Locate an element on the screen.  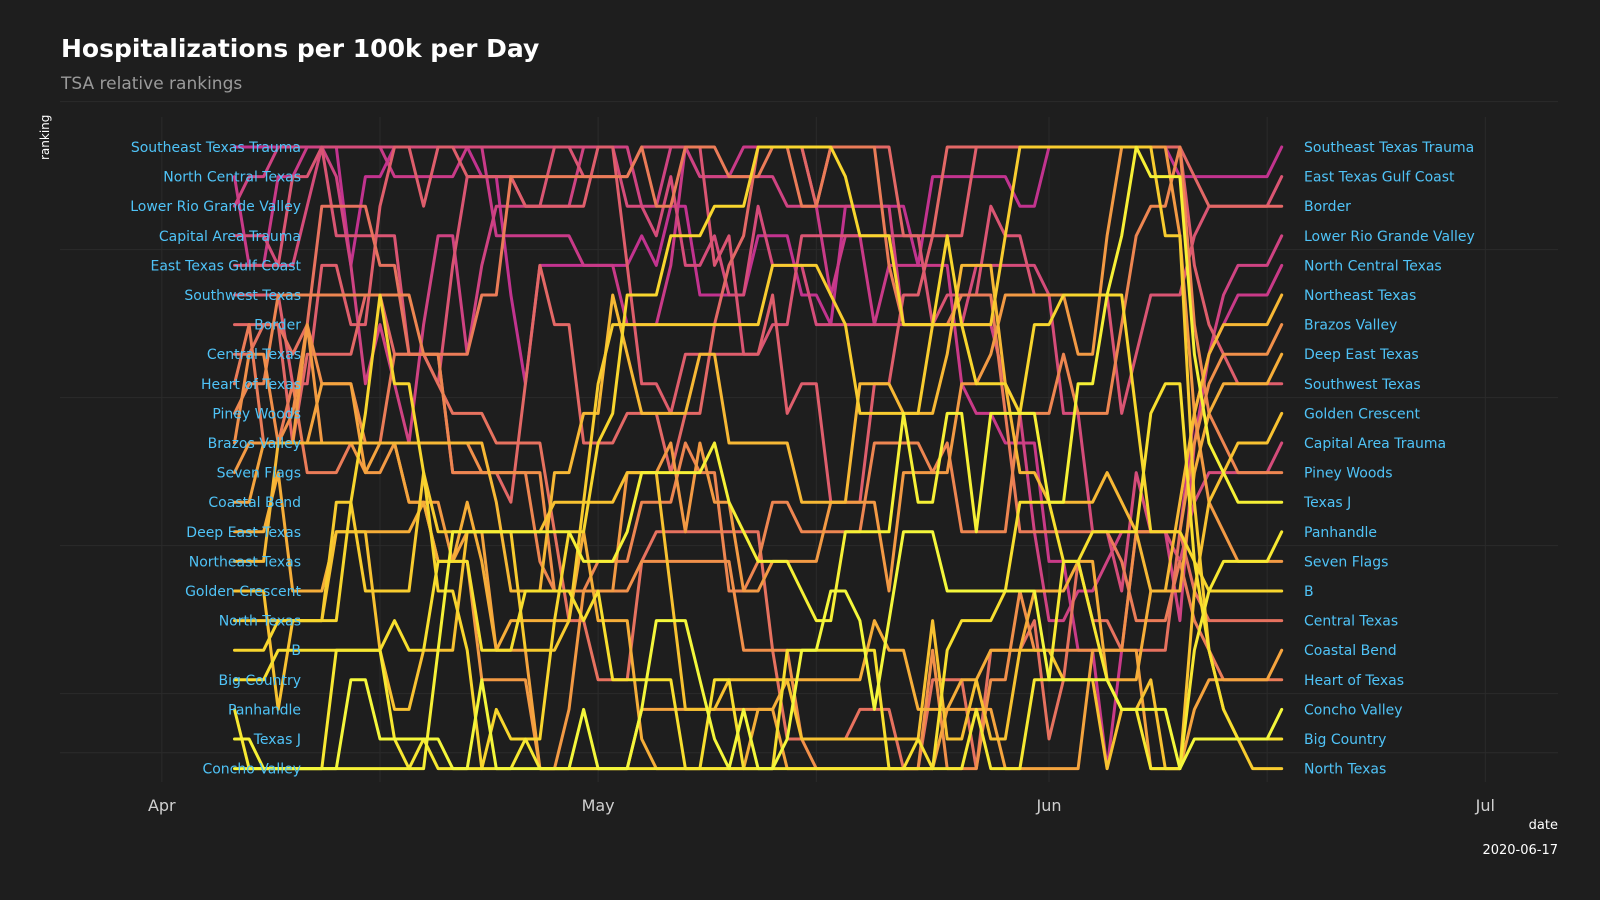
left-label: Northeast Texas is located at coordinates (245, 562).